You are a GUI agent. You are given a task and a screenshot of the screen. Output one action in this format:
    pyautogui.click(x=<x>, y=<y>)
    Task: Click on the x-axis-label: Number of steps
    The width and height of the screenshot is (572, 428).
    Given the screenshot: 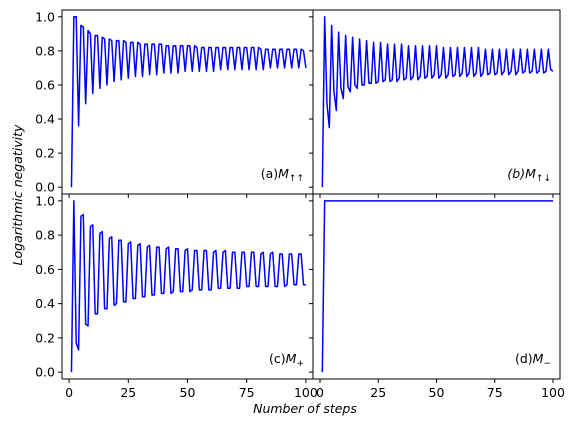 What is the action you would take?
    pyautogui.click(x=305, y=408)
    